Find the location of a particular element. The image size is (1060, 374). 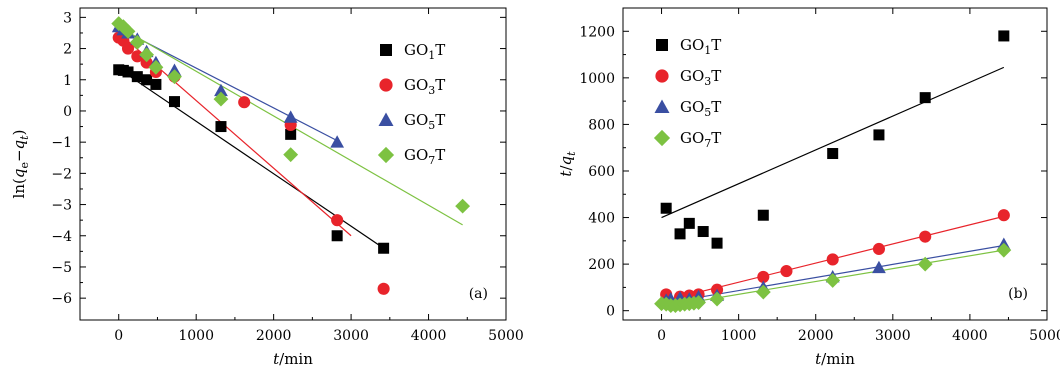

panel-label: (b) is located at coordinates (1018, 294).